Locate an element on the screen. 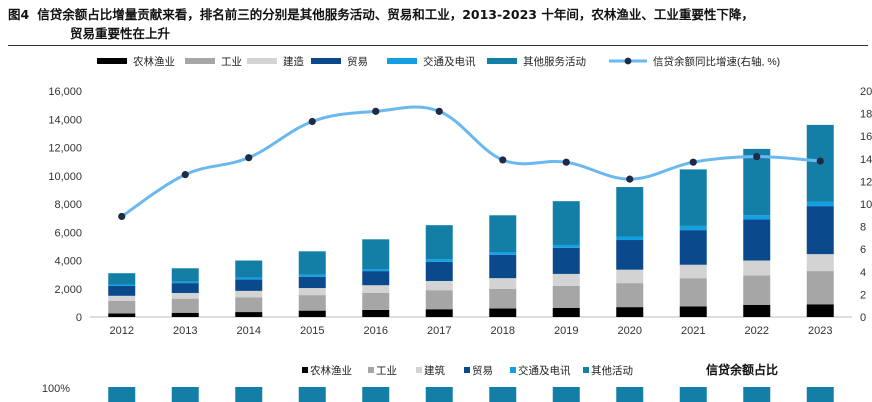 This screenshot has height=402, width=872. y2-axis-tick-label: 4 is located at coordinates (863, 273).